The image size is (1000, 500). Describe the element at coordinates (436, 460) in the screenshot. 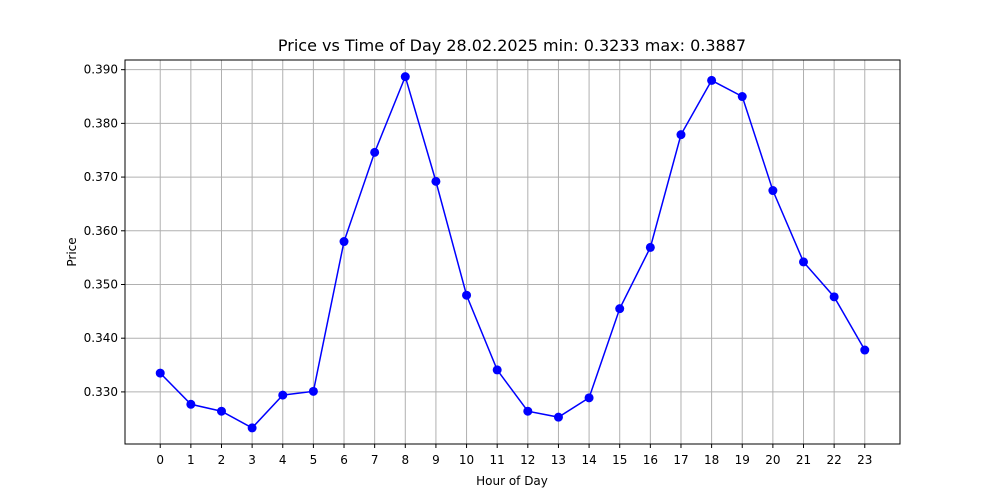

I see `x-tick-label: 9` at that location.